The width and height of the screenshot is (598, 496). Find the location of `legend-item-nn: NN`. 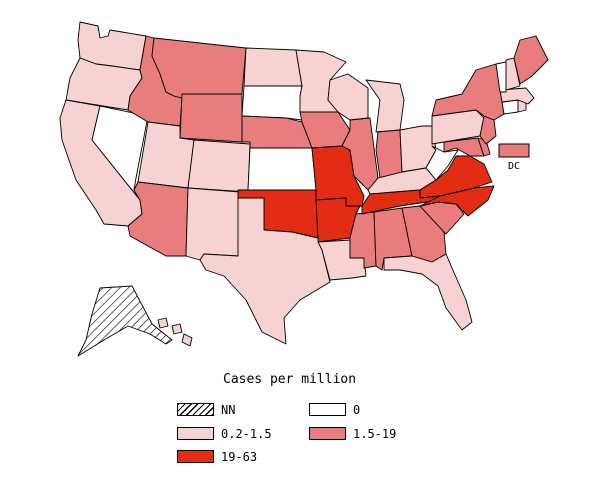

legend-item-nn: NN is located at coordinates (206, 409).